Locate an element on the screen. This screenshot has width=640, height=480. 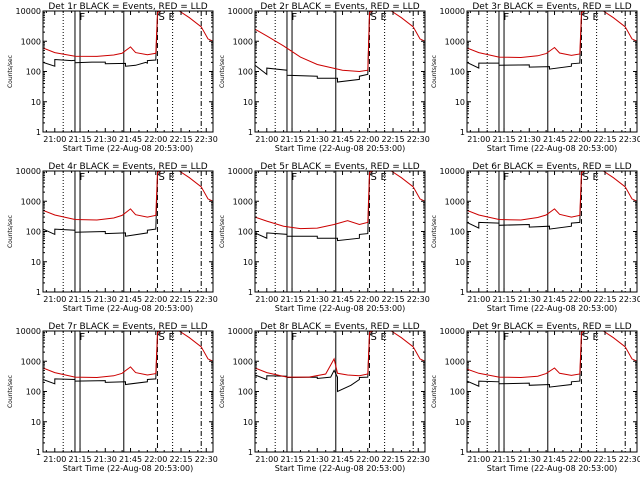
chart-title: Det 7r BLACK = Events, RED = LLD is located at coordinates (127, 327).